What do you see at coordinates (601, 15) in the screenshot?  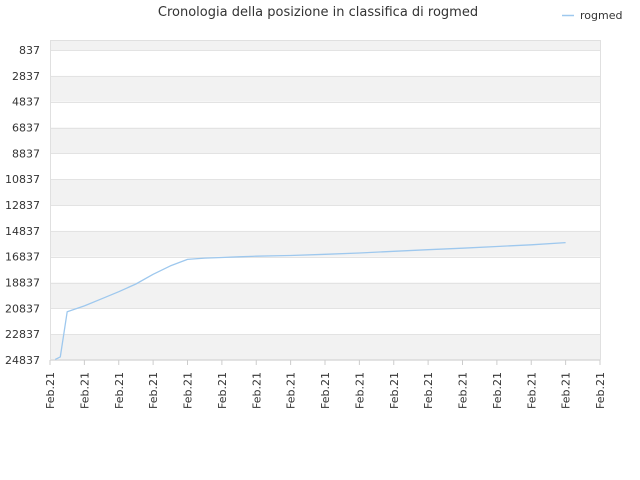 I see `legend-label-rogmed: rogmed` at bounding box center [601, 15].